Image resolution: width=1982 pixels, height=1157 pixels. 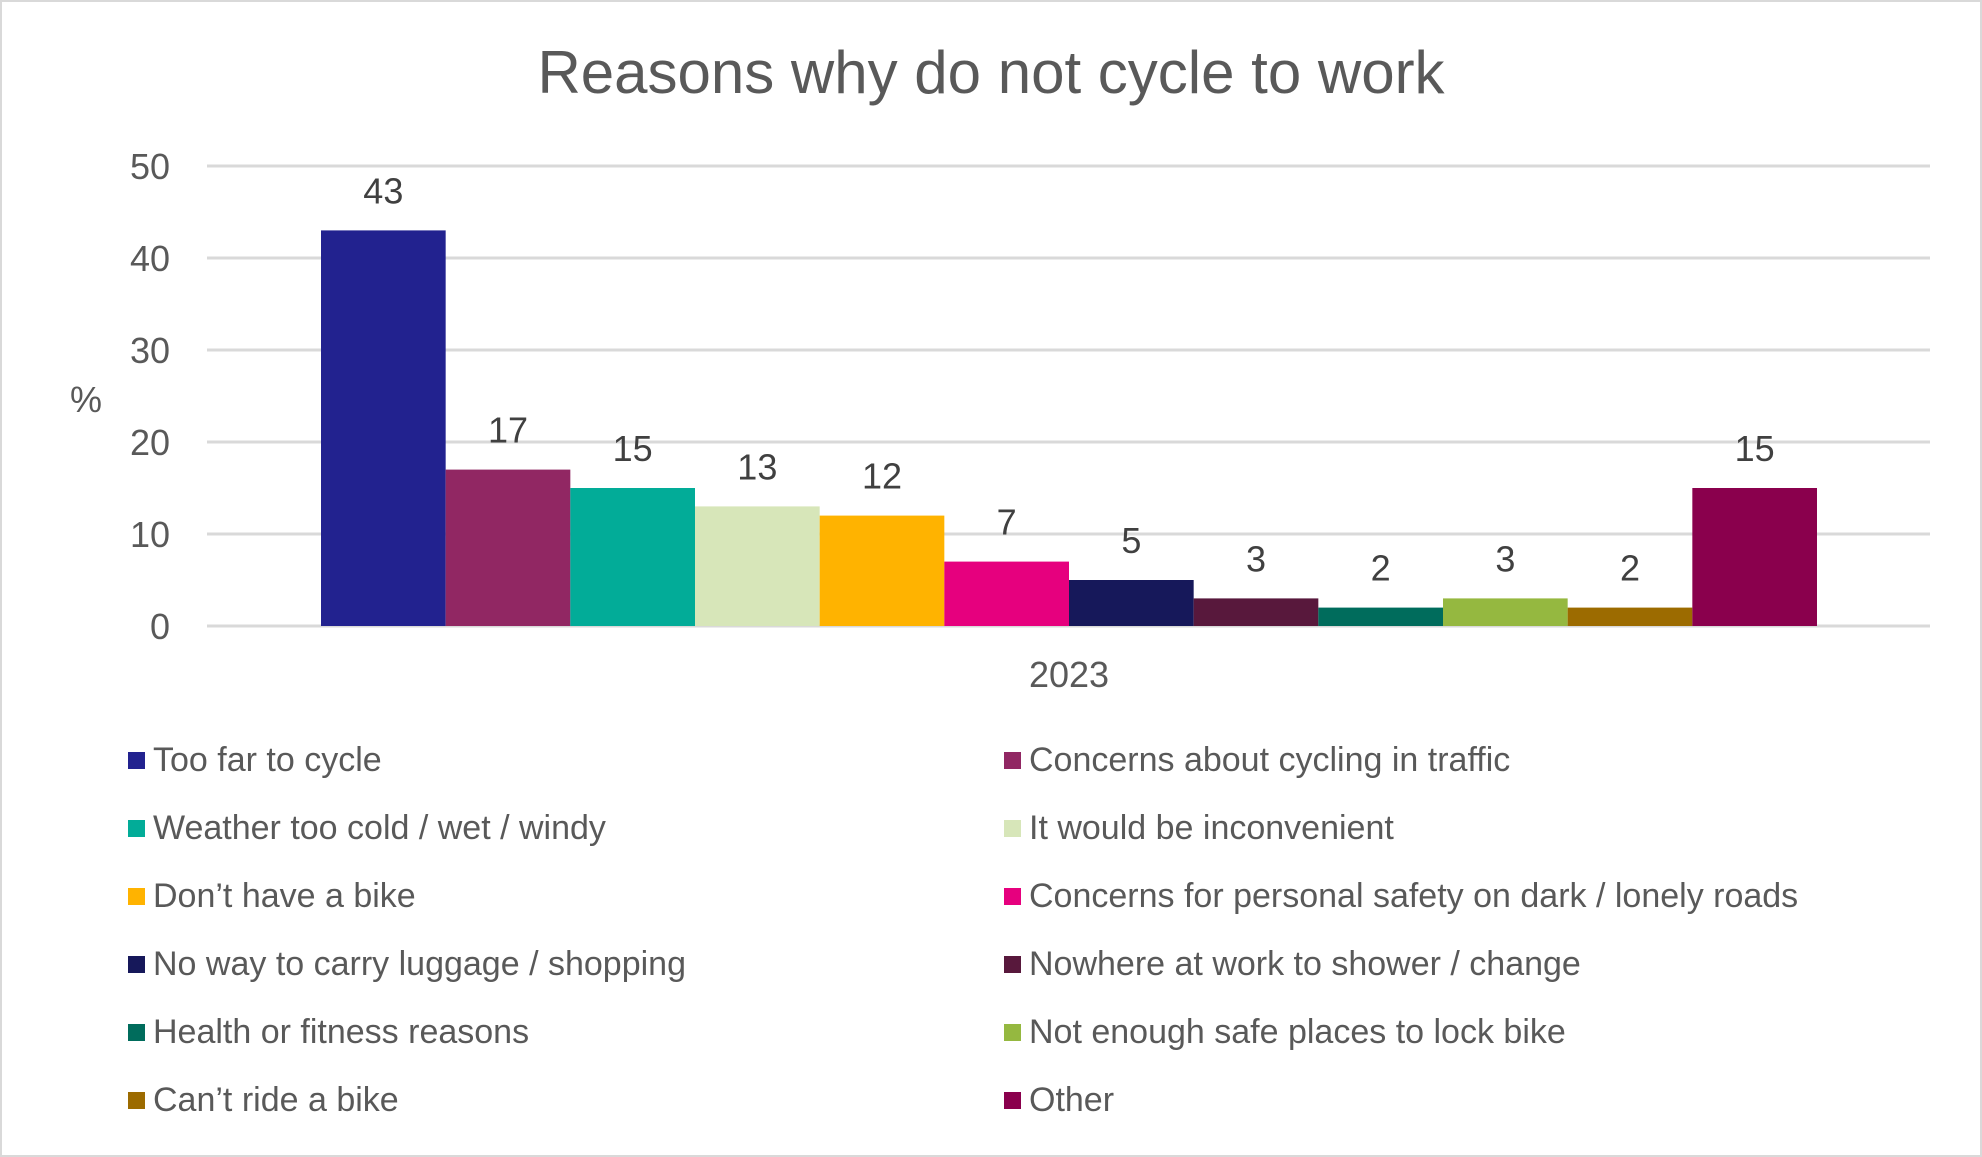 What do you see at coordinates (341, 1032) in the screenshot?
I see `legend-label: Health or fitness reasons` at bounding box center [341, 1032].